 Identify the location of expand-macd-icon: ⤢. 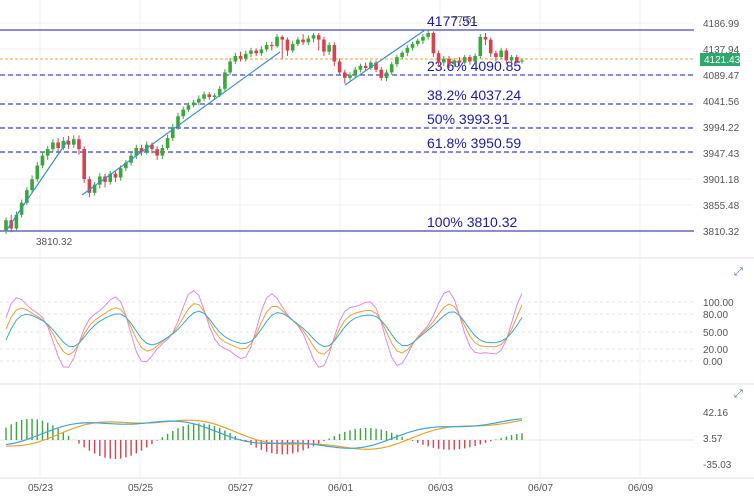
(738, 393).